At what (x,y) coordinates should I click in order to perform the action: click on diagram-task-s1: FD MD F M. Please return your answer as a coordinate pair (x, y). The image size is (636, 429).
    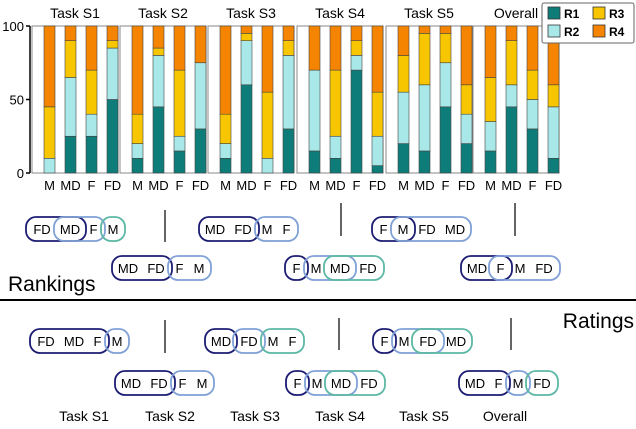
    Looking at the image, I should click on (75, 229).